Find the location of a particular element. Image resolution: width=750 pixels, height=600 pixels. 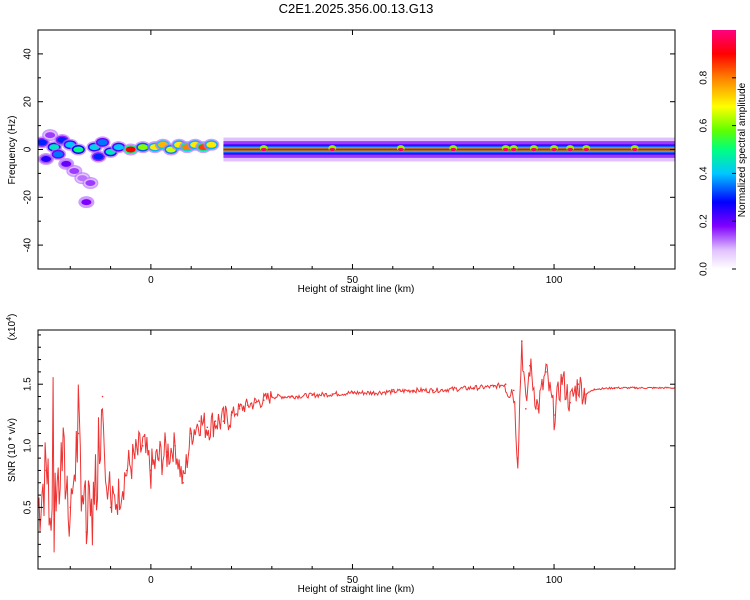

snr-multiplier-base: (x10 is located at coordinates (12, 330).